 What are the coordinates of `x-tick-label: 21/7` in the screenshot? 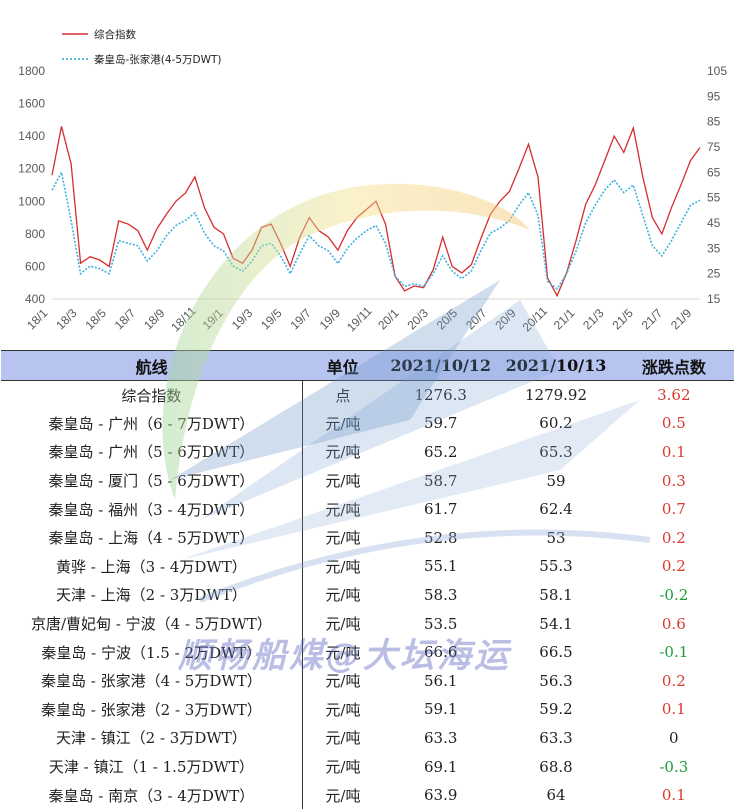 It's located at (652, 319).